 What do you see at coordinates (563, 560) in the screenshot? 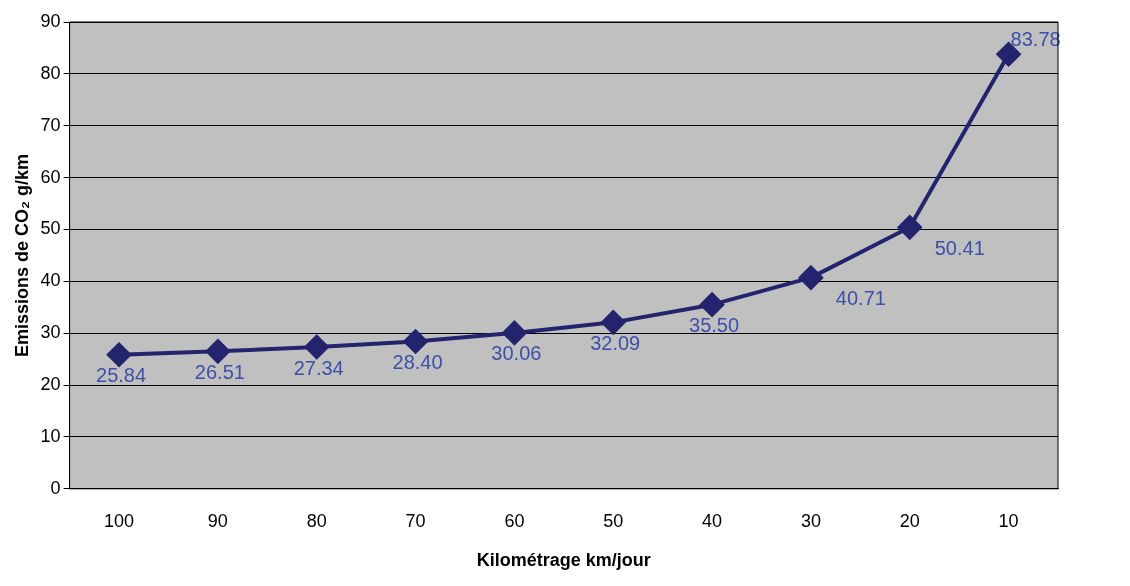
I see `x-axis-title: Kilométrage km/jour` at bounding box center [563, 560].